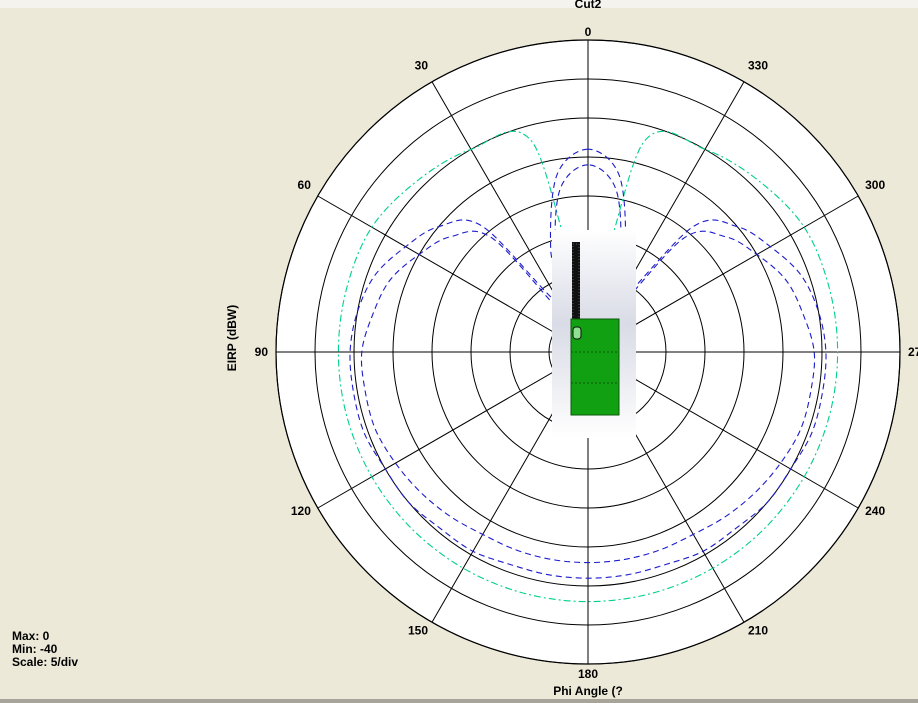 This screenshot has width=918, height=703. Describe the element at coordinates (875, 511) in the screenshot. I see `angle-tick-label: 240` at that location.